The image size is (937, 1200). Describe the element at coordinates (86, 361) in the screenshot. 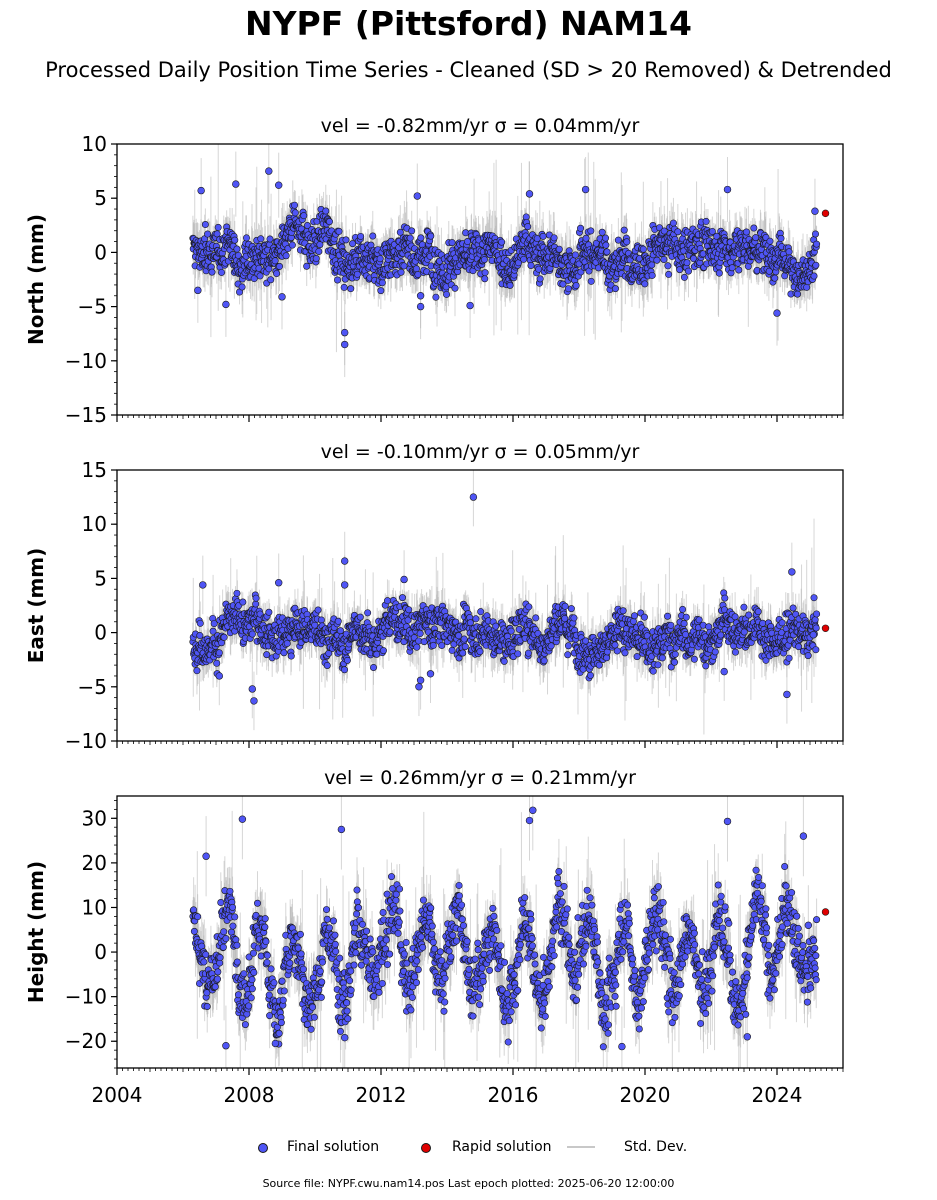

I see `y-tick-label: −10` at that location.